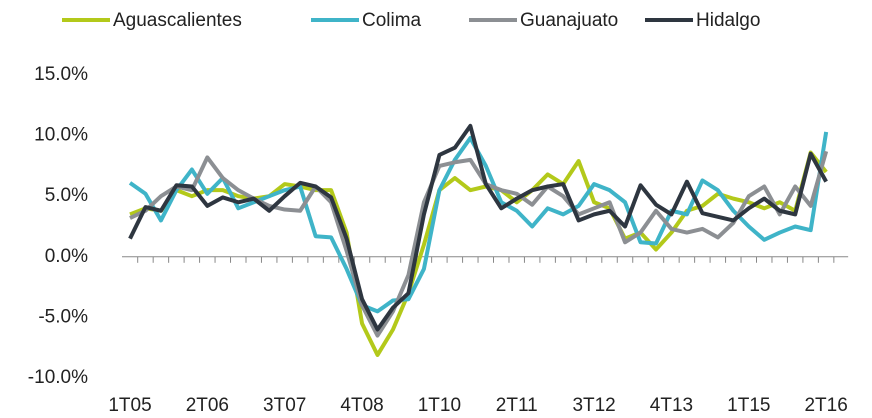 The width and height of the screenshot is (872, 418). What do you see at coordinates (671, 405) in the screenshot?
I see `x-tick-label: 4T13` at bounding box center [671, 405].